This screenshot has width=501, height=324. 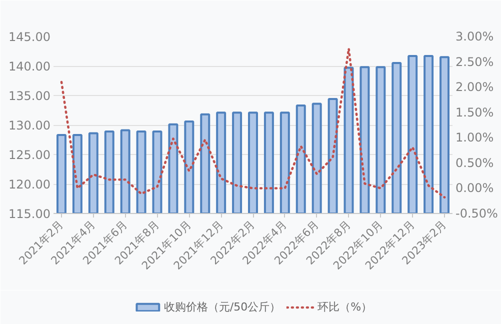 I want to click on y2-tick-label: 0.00%, so click(x=475, y=188).